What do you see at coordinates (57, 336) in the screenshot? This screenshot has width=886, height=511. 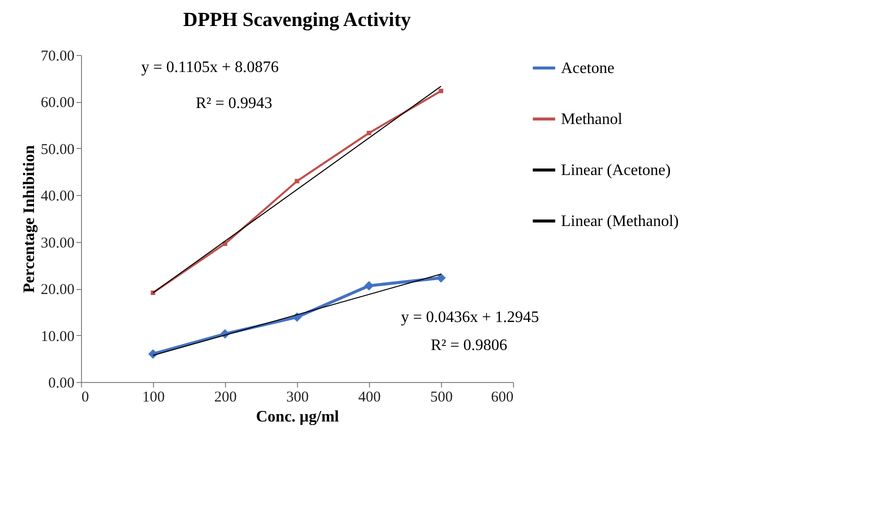 I see `y-tick-label: 10.00` at bounding box center [57, 336].